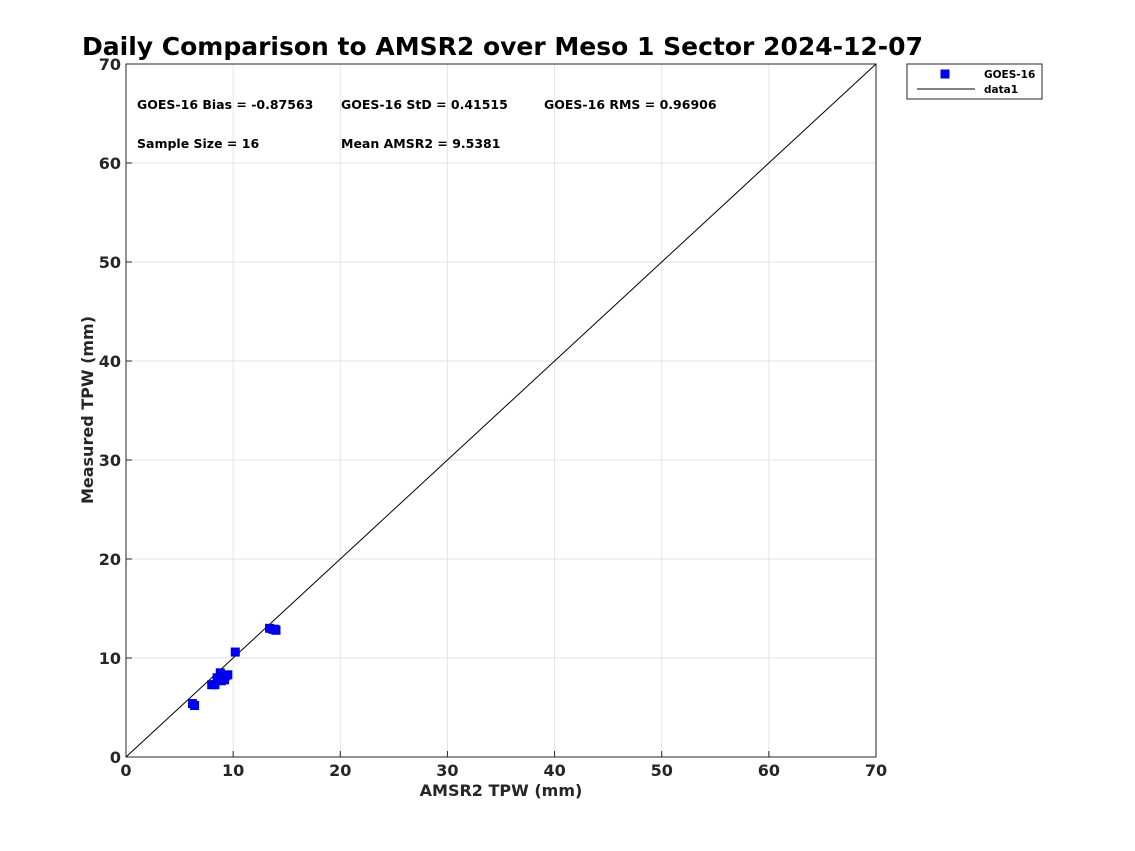 The width and height of the screenshot is (1135, 851). What do you see at coordinates (110, 361) in the screenshot?
I see `y-tick-label: 40` at bounding box center [110, 361].